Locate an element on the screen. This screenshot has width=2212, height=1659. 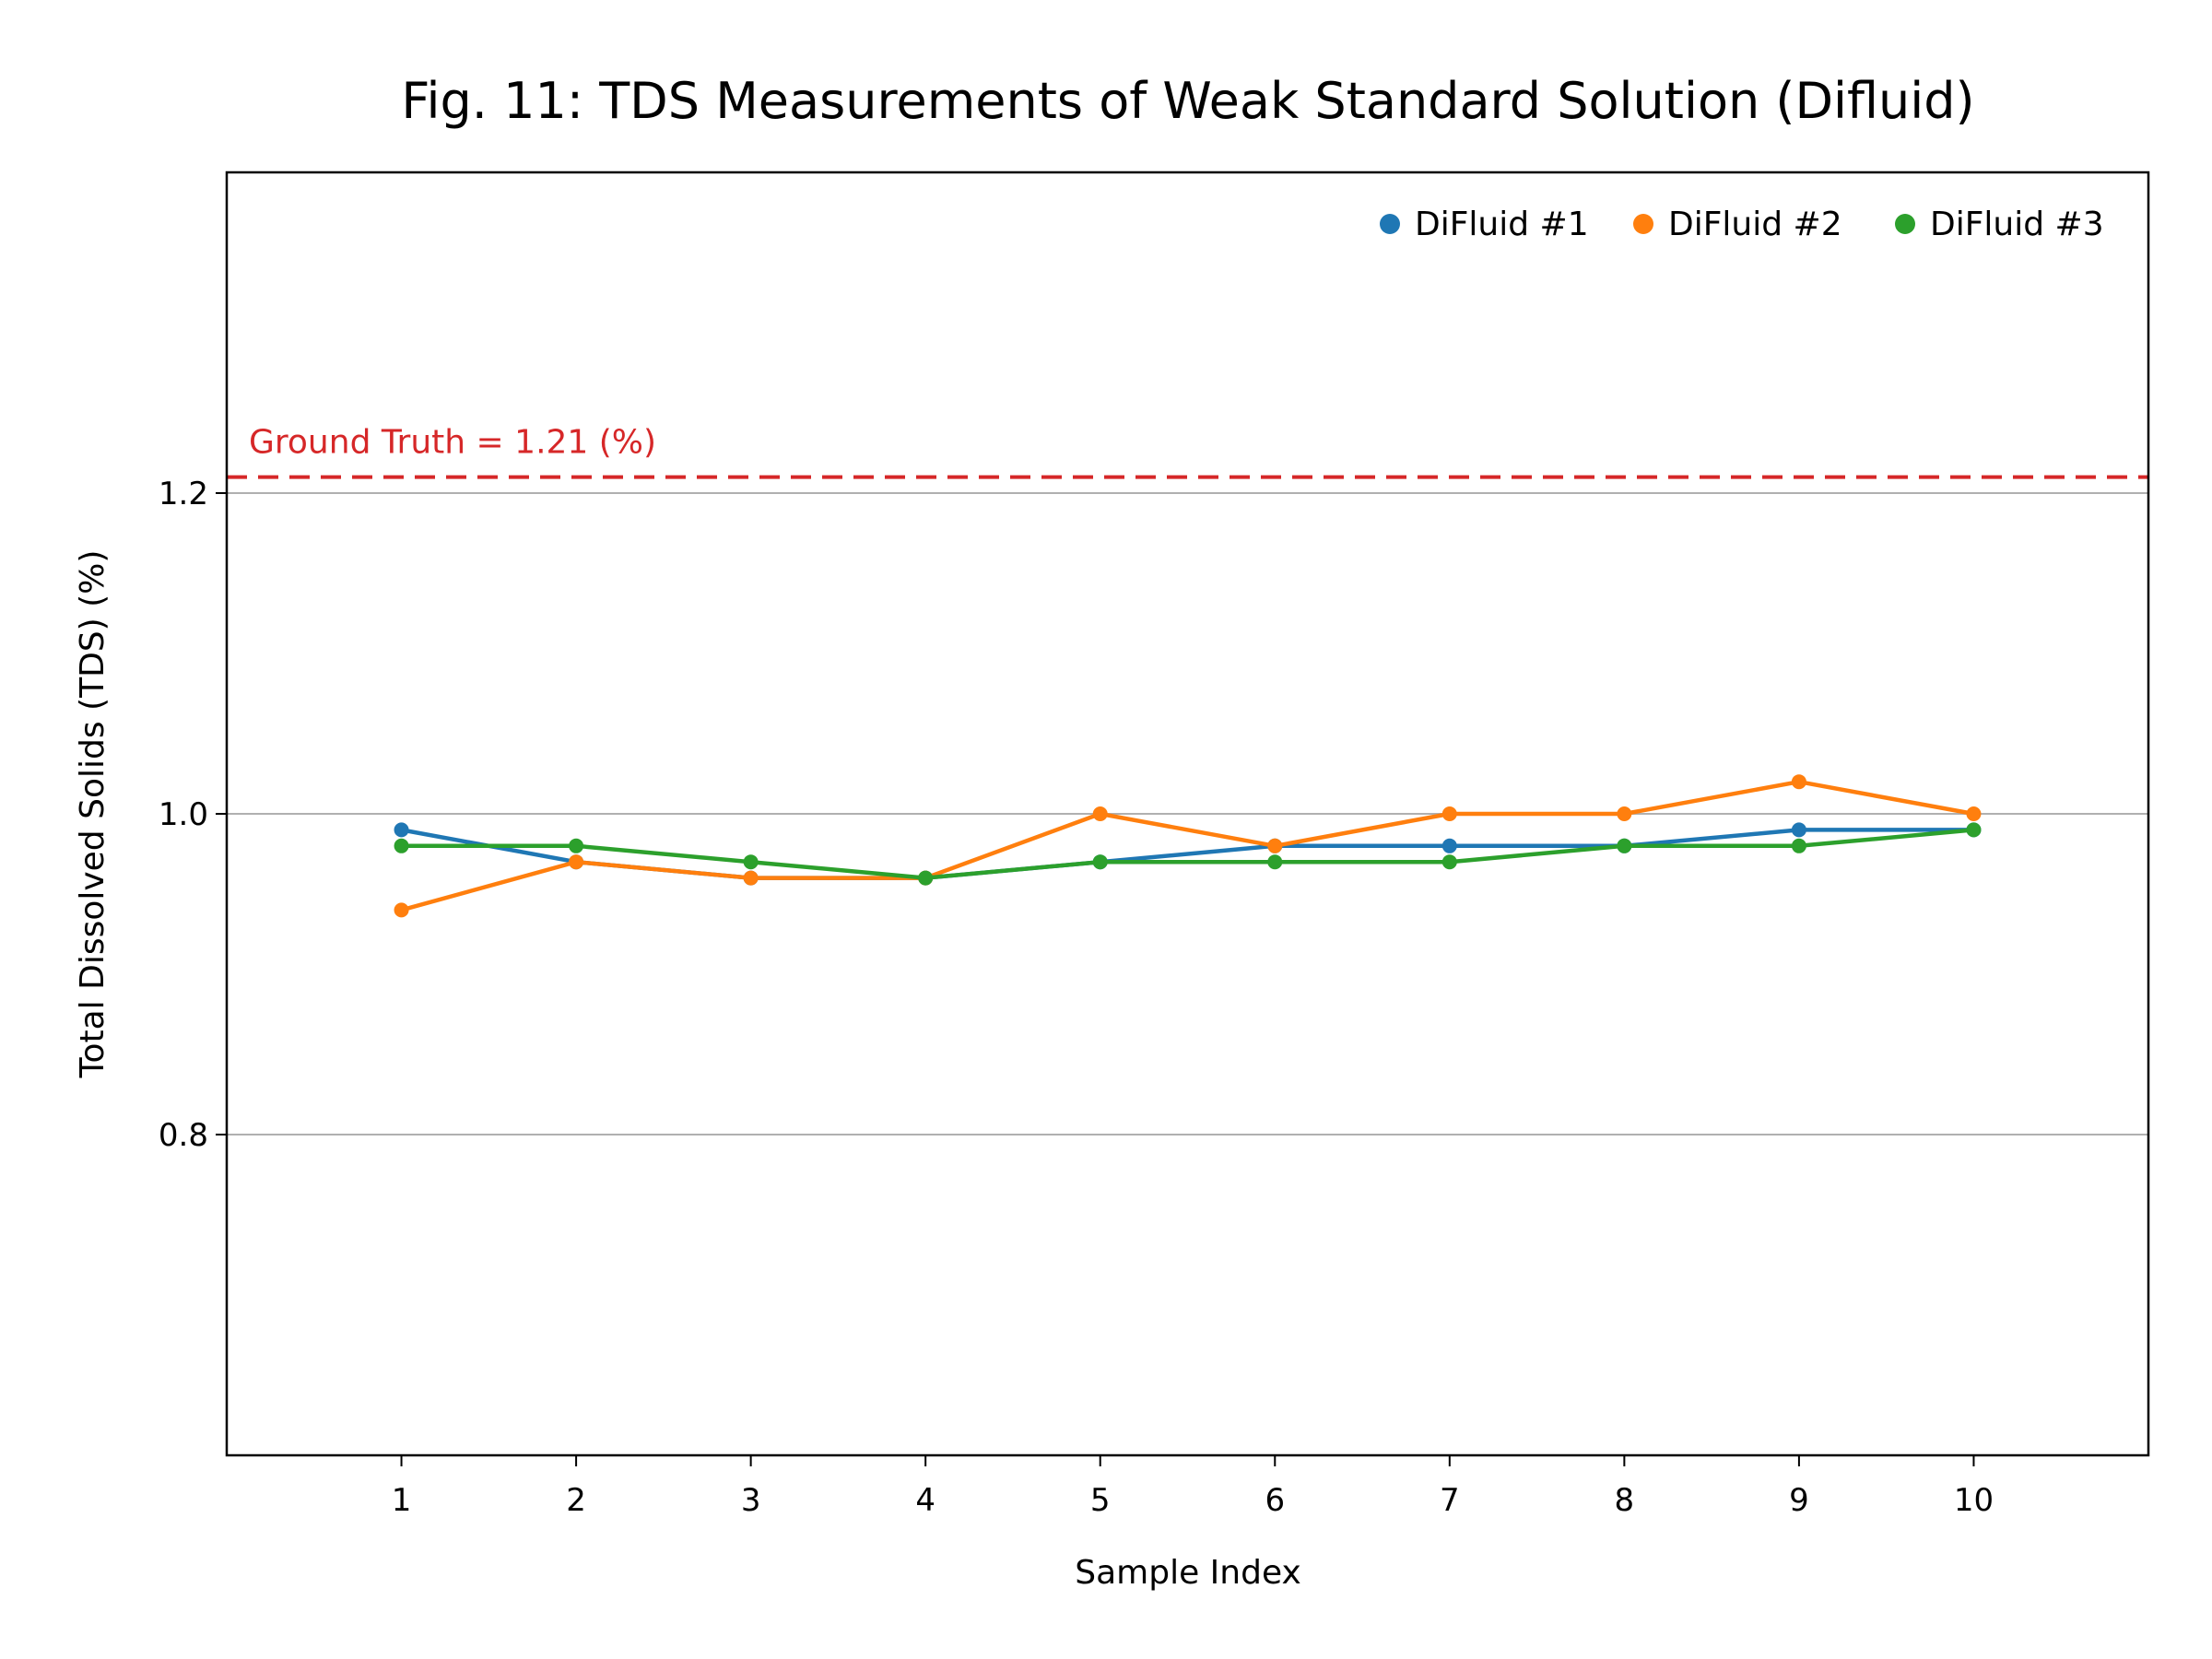
x-axis-label: Sample Index is located at coordinates (1188, 1573).